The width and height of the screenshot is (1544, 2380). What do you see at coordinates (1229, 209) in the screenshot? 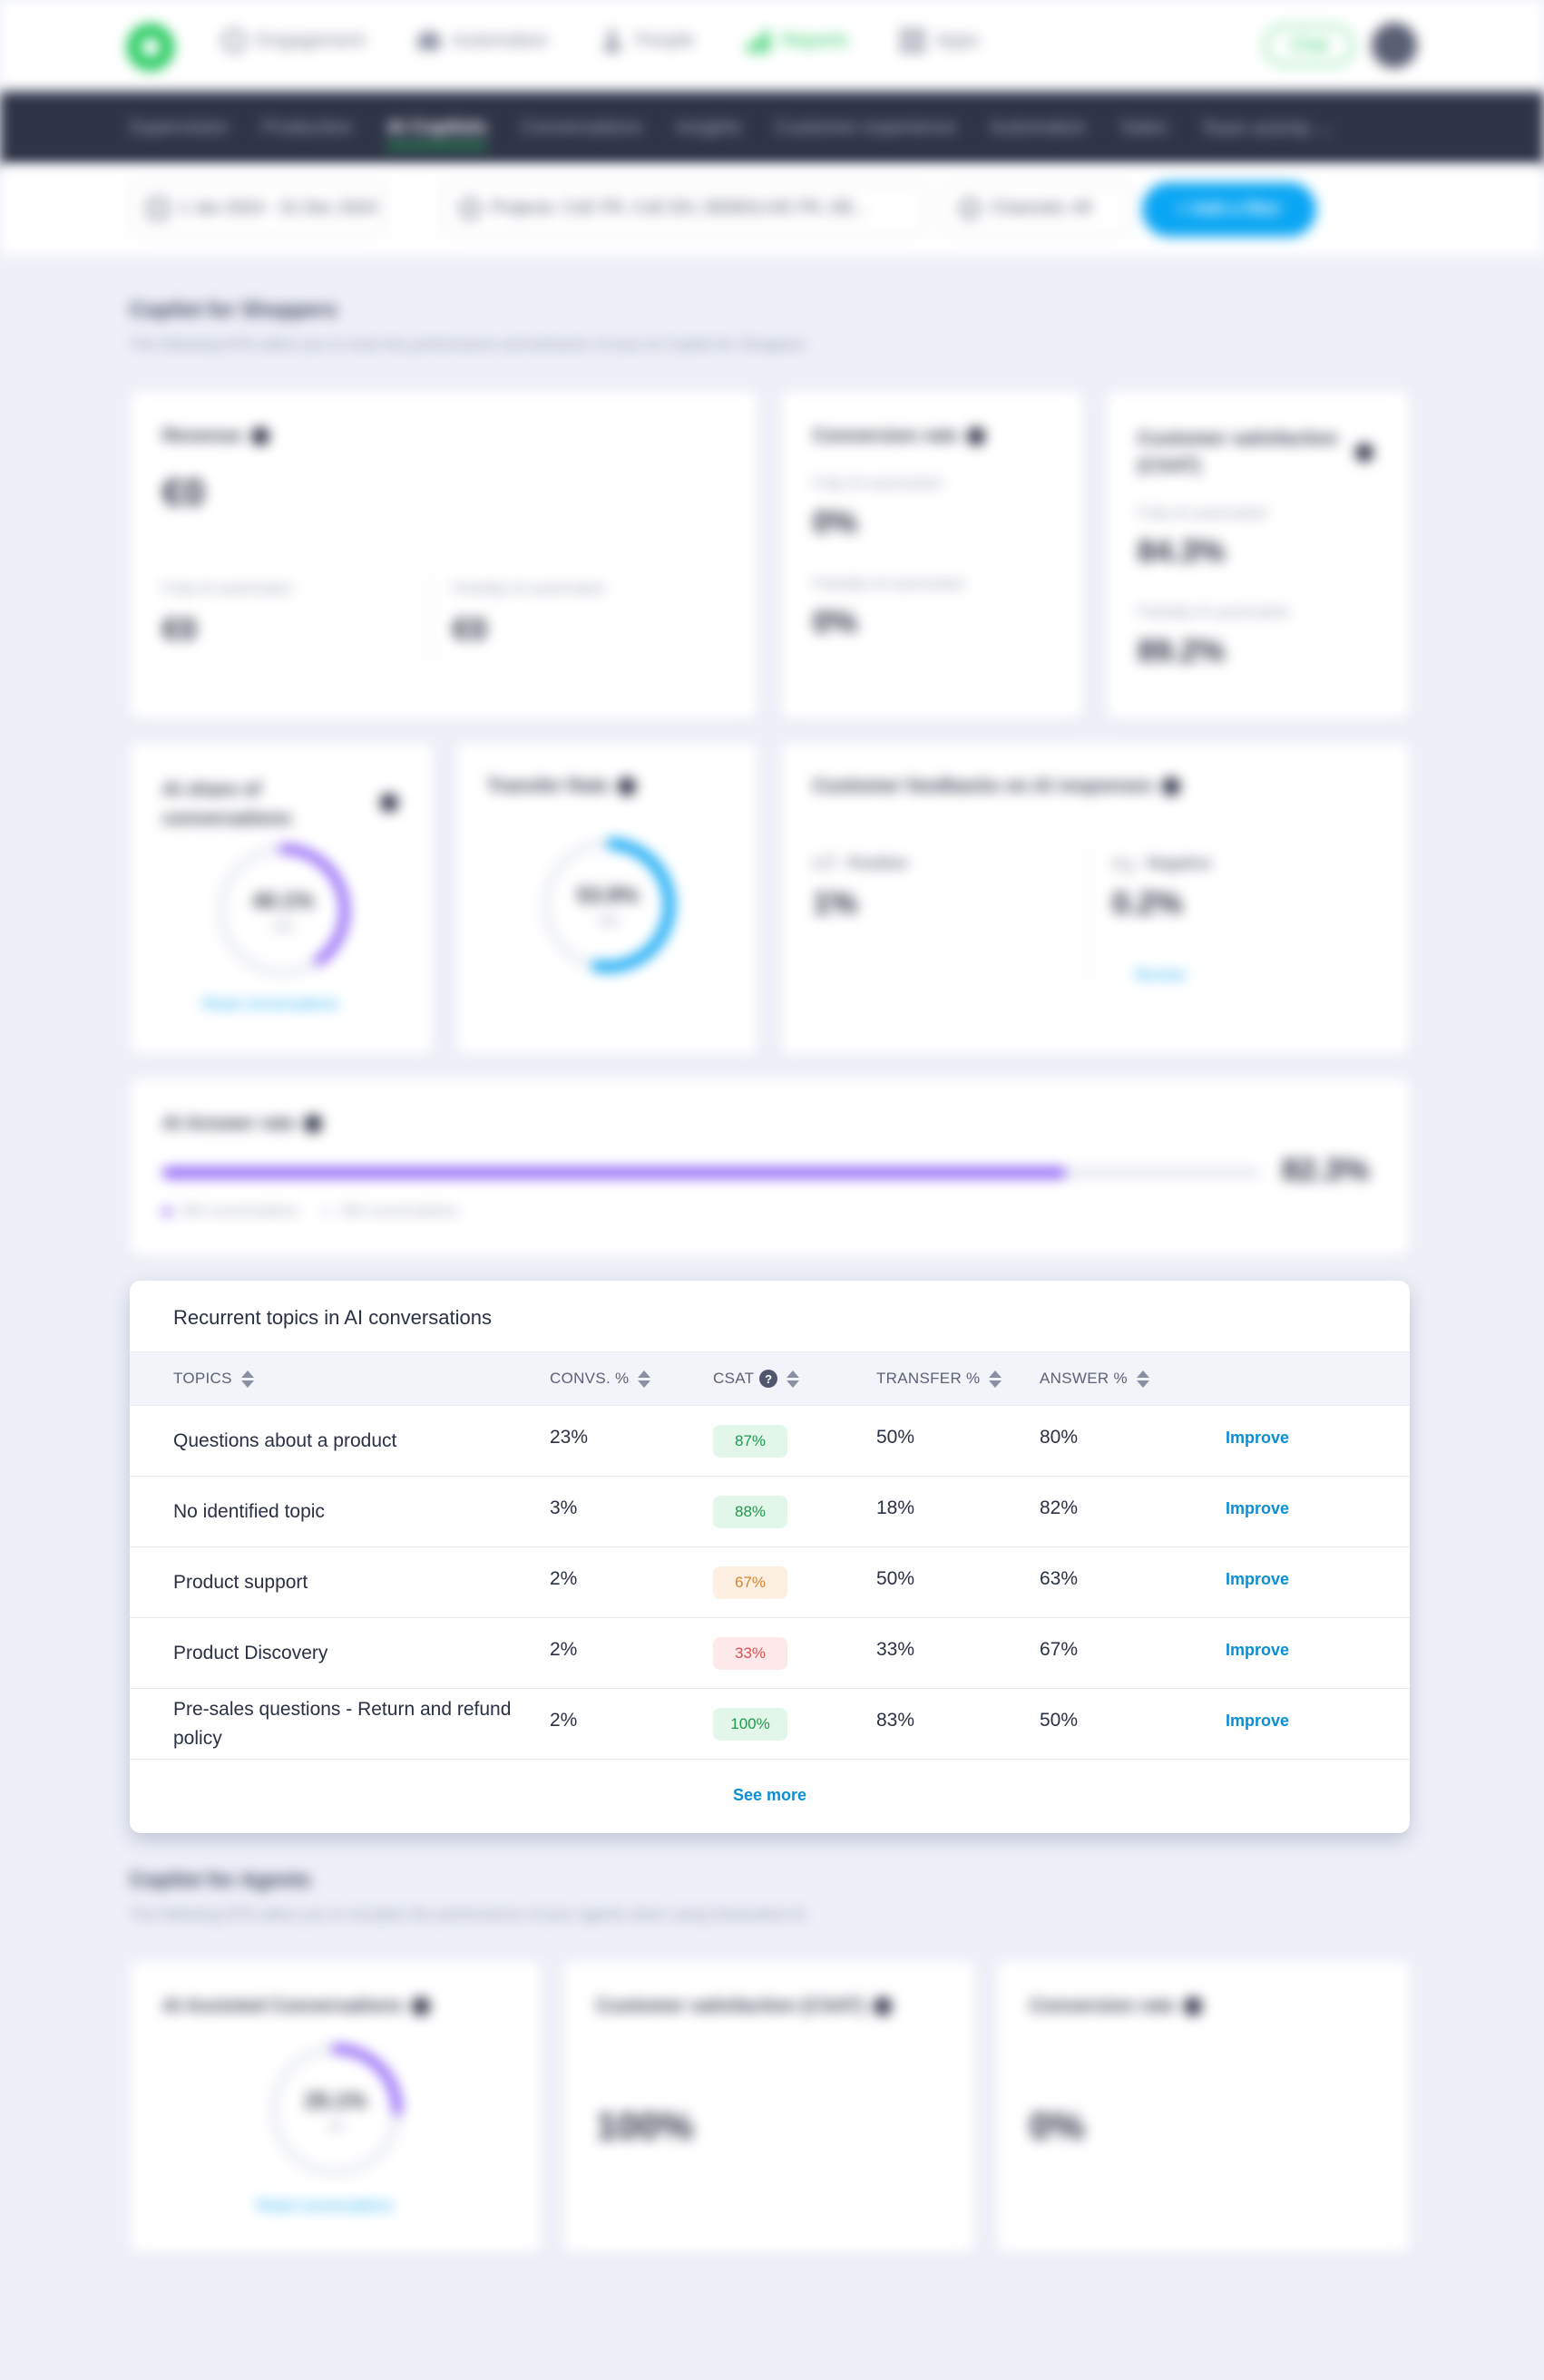
I see `add-filter-button: + Add a filter` at bounding box center [1229, 209].